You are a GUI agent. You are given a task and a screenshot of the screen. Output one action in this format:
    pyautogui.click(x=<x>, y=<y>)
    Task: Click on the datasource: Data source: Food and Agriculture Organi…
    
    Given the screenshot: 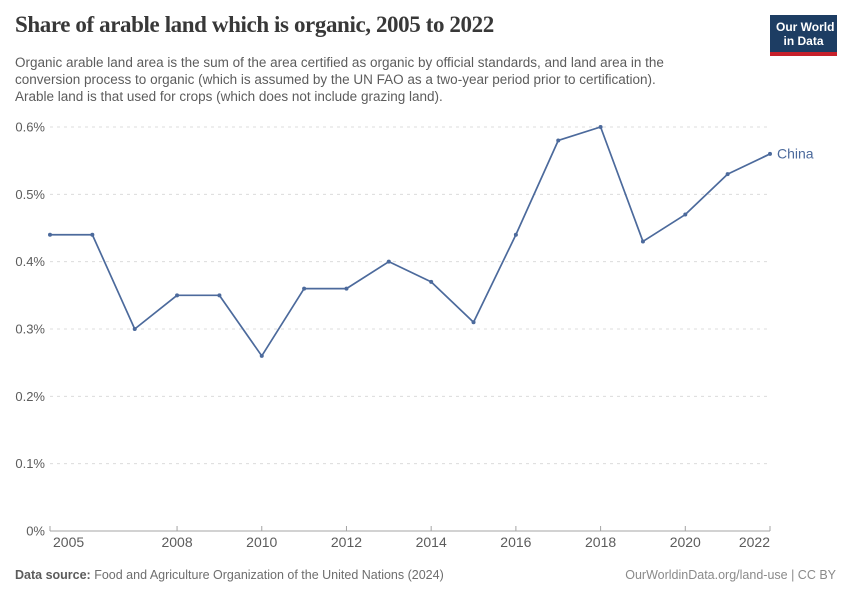 What is the action you would take?
    pyautogui.click(x=229, y=575)
    